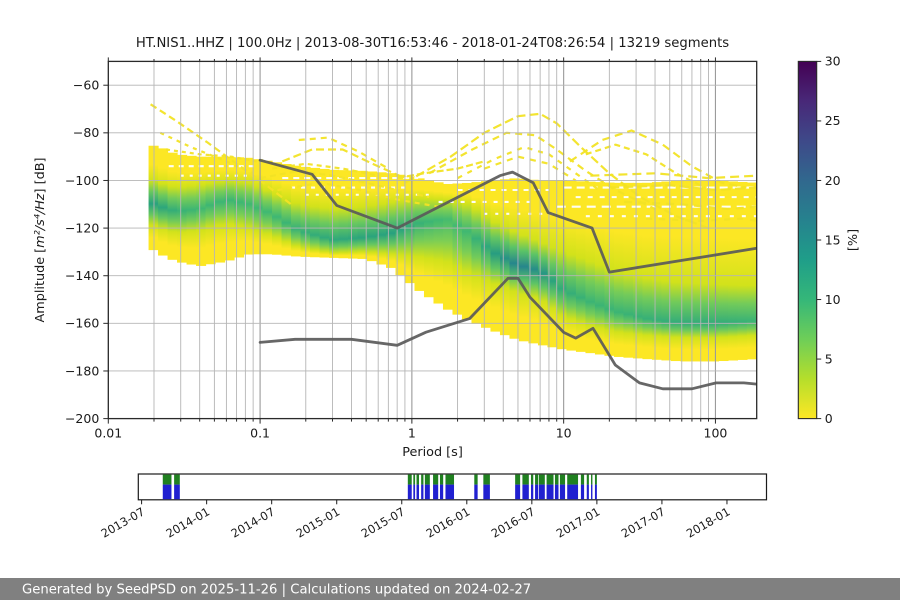 The image size is (900, 600). Describe the element at coordinates (716, 433) in the screenshot. I see `x-tick-label: 100` at that location.